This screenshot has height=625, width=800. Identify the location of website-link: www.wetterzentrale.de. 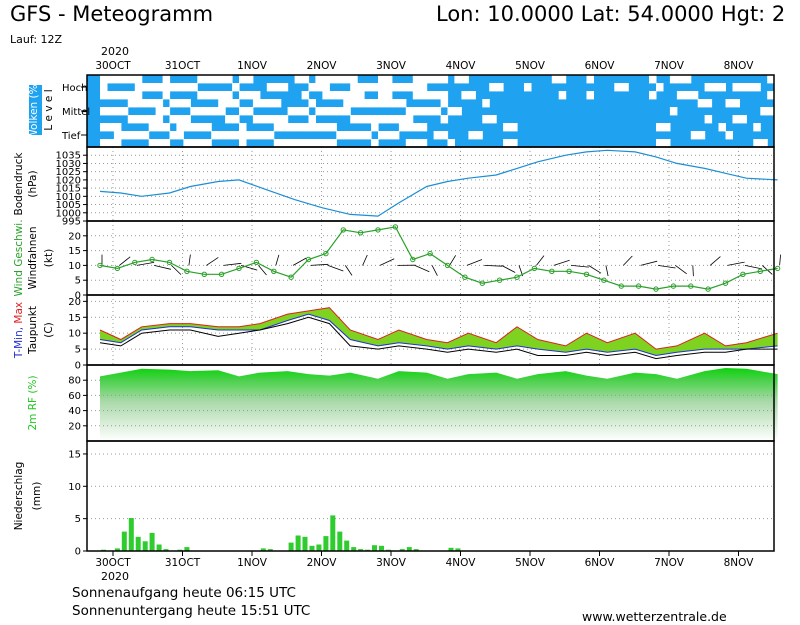
(654, 616).